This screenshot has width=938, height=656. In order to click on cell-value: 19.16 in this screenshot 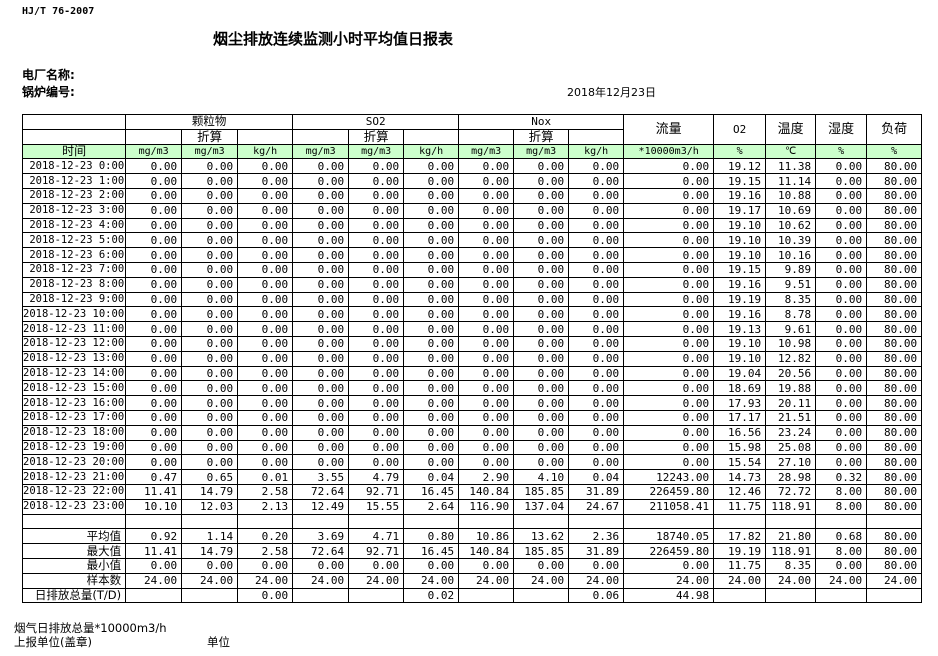, I will do `click(740, 314)`.